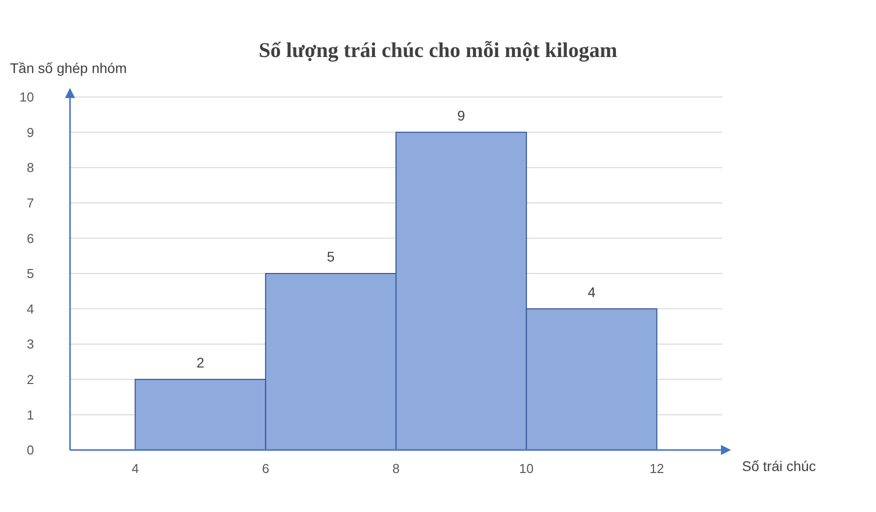 The height and width of the screenshot is (512, 876). Describe the element at coordinates (438, 50) in the screenshot. I see `chart-title: Số lượng trái chúc cho mỗi một kilogam` at that location.